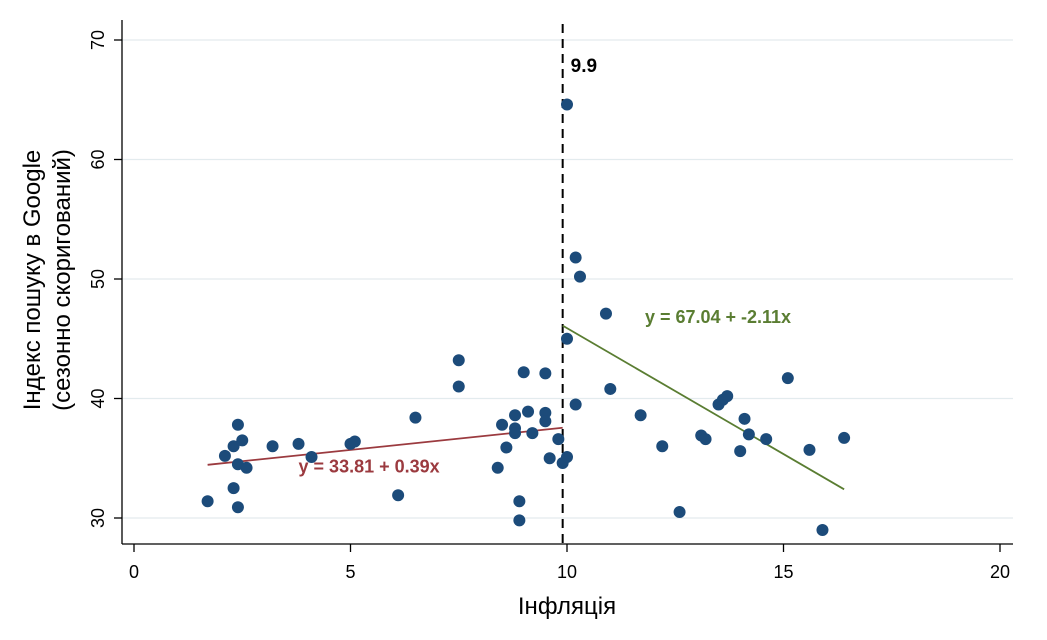 Image resolution: width=1047 pixels, height=640 pixels. Describe the element at coordinates (98, 279) in the screenshot. I see `y-tick-label: 50` at that location.